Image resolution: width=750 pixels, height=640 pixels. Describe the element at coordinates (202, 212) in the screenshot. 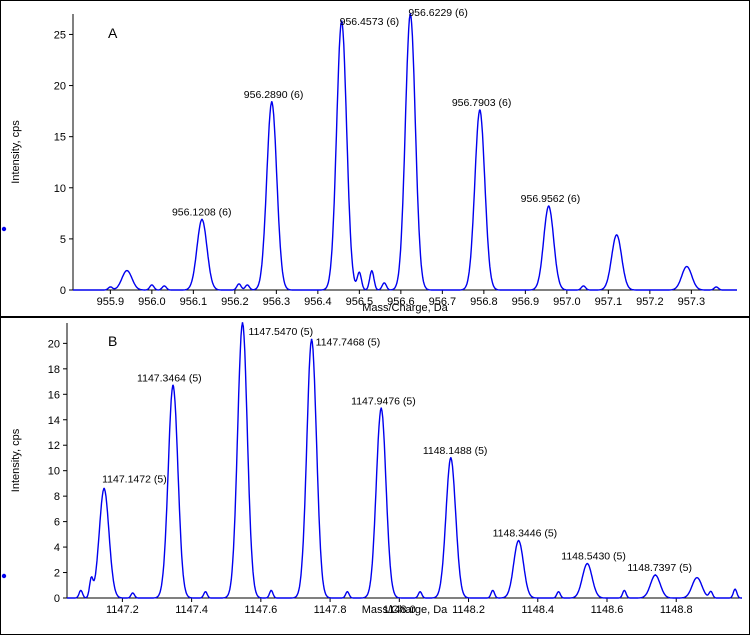

I see `peak-annotation: 956.1208 (6)` at that location.